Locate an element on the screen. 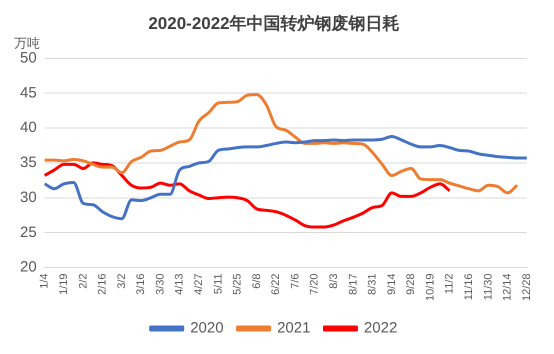  x-tick-label: 12/14 is located at coordinates (508, 287).